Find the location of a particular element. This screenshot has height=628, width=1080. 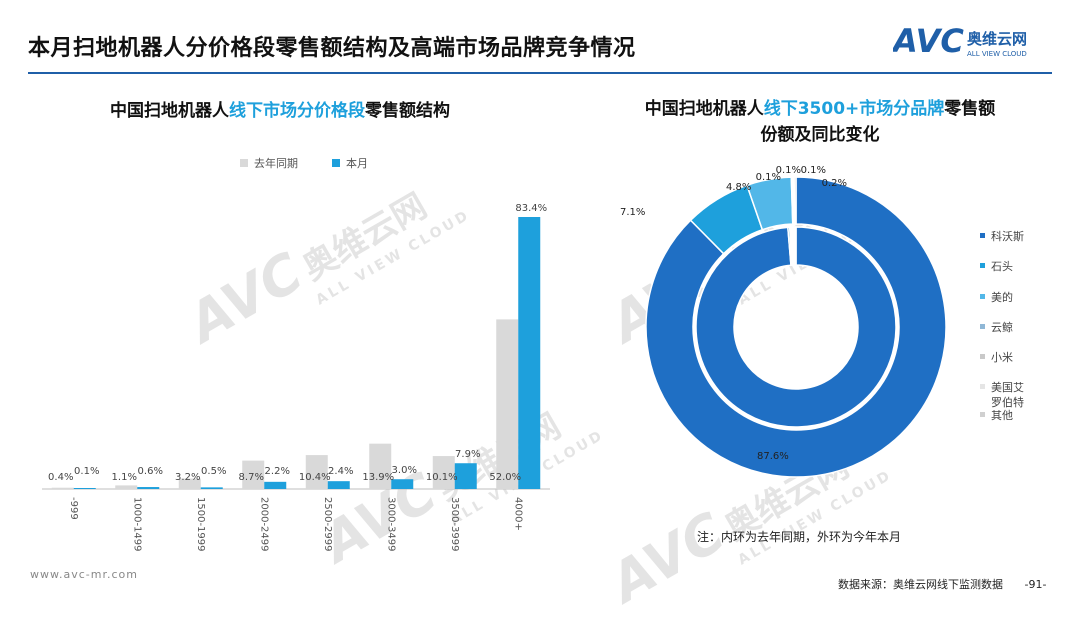

bar-label-this-month: 0.6% is located at coordinates (150, 471).